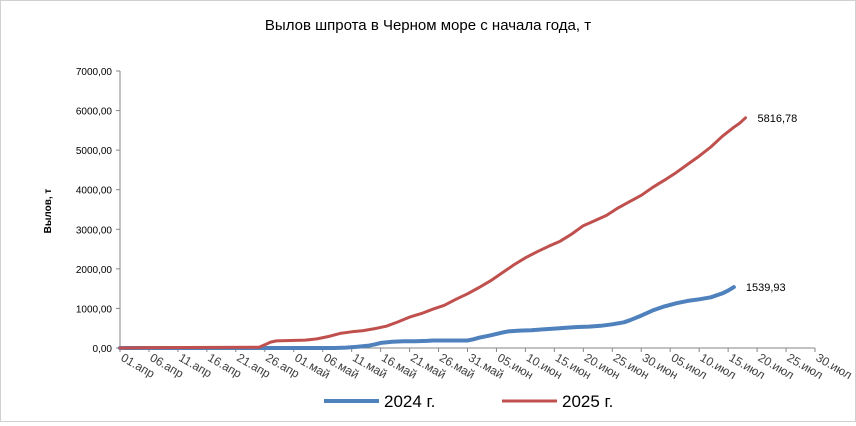  I want to click on legend-label-2: 2025 г., so click(587, 401).